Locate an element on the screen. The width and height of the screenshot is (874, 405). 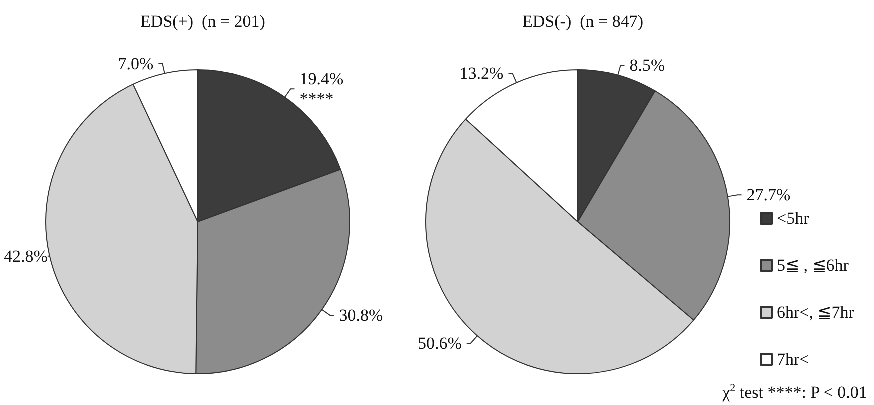
chart-title: EDS(-) (n = 847) is located at coordinates (583, 21).